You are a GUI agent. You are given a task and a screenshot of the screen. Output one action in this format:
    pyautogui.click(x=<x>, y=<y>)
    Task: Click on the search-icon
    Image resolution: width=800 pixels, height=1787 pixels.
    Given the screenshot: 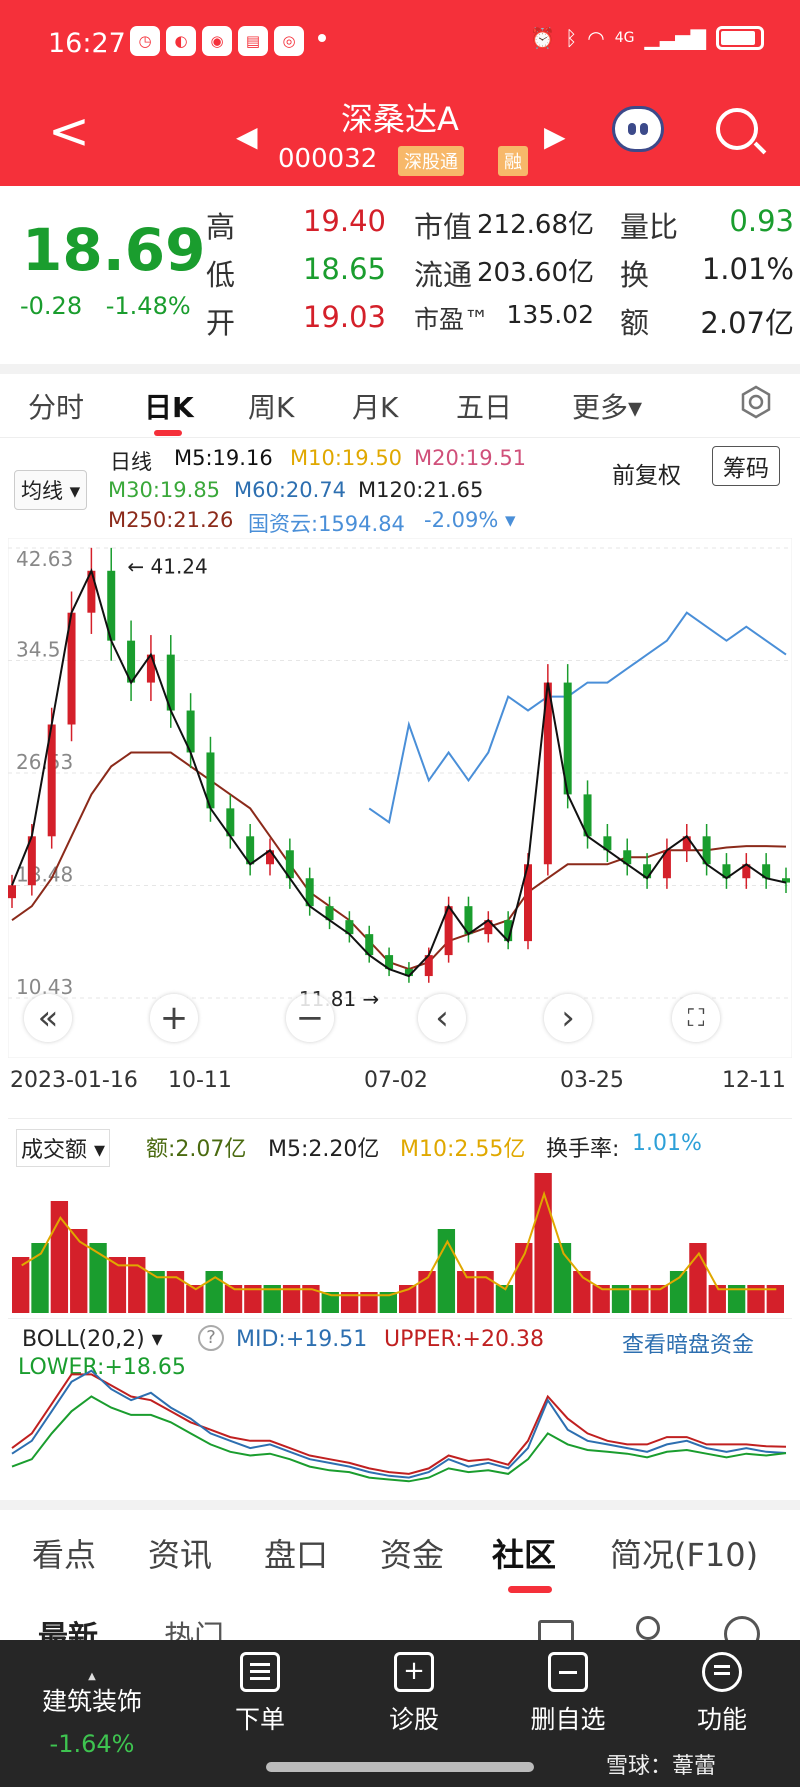 What is the action you would take?
    pyautogui.click(x=737, y=129)
    